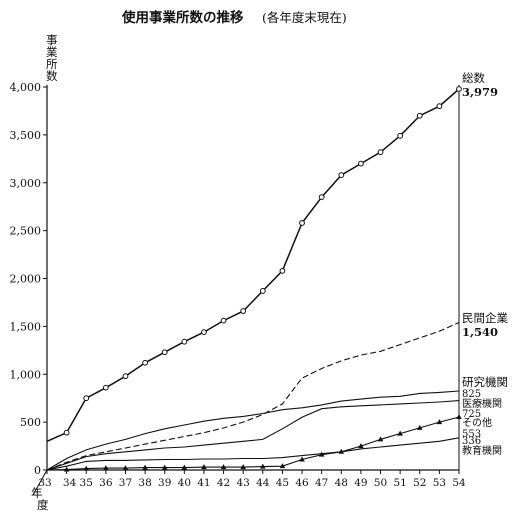 The width and height of the screenshot is (525, 521). What do you see at coordinates (43, 505) in the screenshot?
I see `x-axis-label-char: 度` at bounding box center [43, 505].